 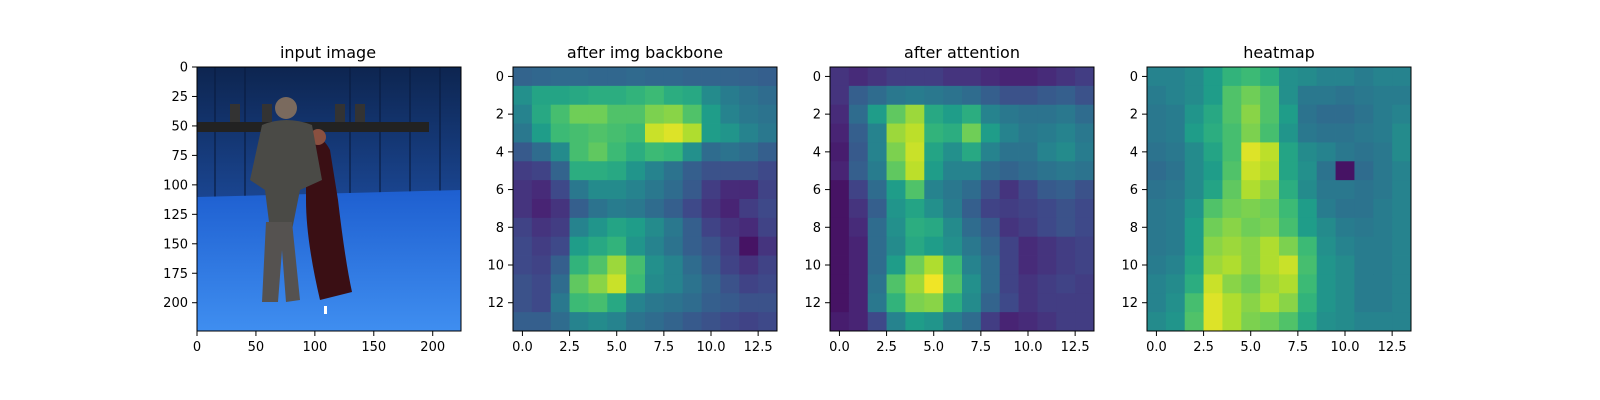 What do you see at coordinates (1134, 115) in the screenshot?
I see `y-tick-label: 2` at bounding box center [1134, 115].